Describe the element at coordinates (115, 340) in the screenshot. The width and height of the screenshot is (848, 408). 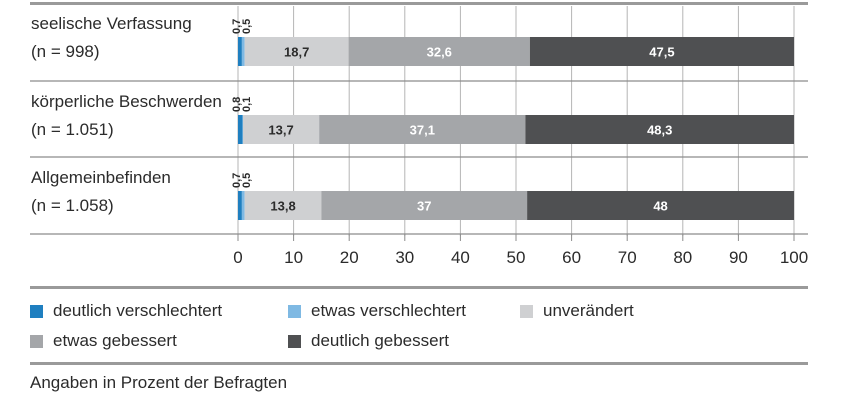
I see `legend-label: etwas gebessert` at that location.